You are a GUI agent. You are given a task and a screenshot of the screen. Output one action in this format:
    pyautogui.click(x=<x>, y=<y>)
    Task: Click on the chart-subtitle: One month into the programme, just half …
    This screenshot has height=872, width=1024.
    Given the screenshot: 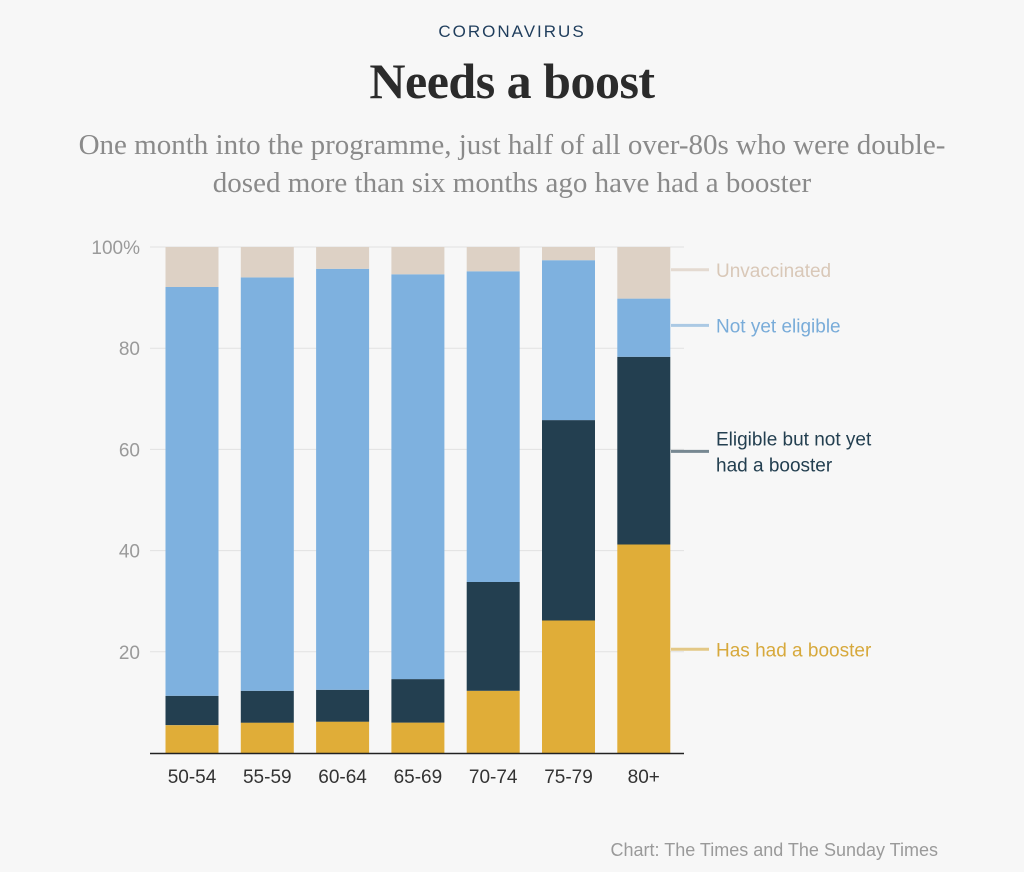 What is the action you would take?
    pyautogui.click(x=512, y=164)
    